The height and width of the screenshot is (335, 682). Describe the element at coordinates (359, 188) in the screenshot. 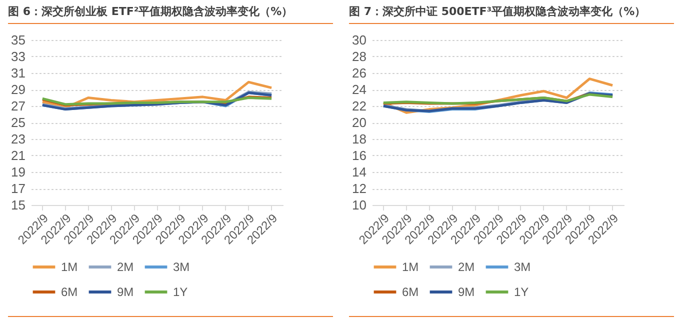

I see `y-tick-label: 12` at that location.